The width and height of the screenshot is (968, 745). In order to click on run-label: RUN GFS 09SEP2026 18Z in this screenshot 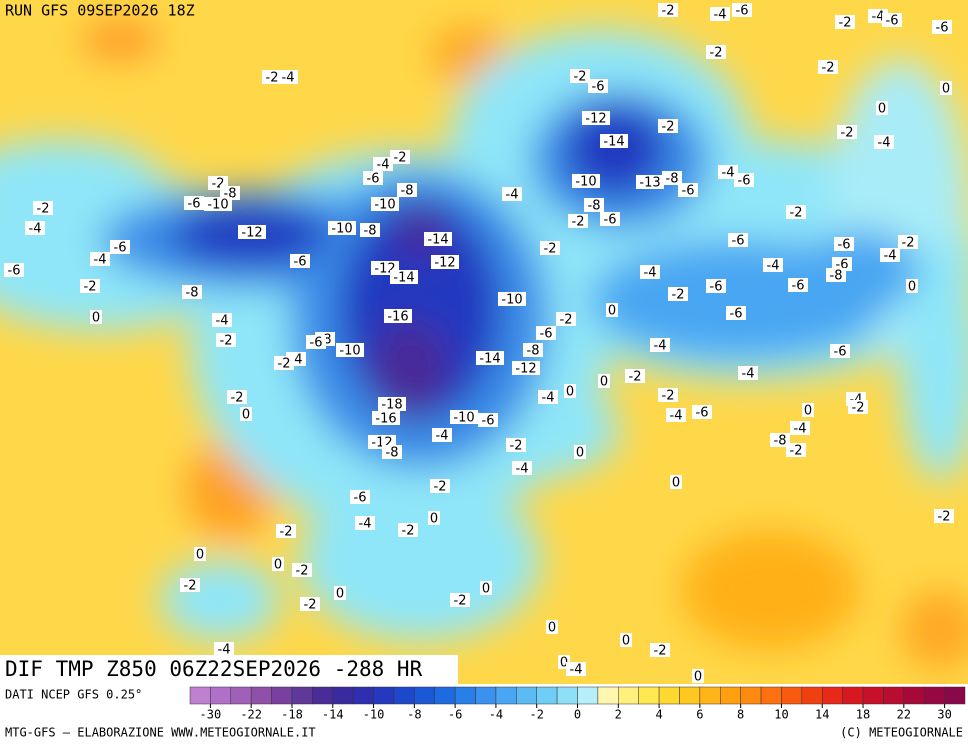, I will do `click(100, 11)`.